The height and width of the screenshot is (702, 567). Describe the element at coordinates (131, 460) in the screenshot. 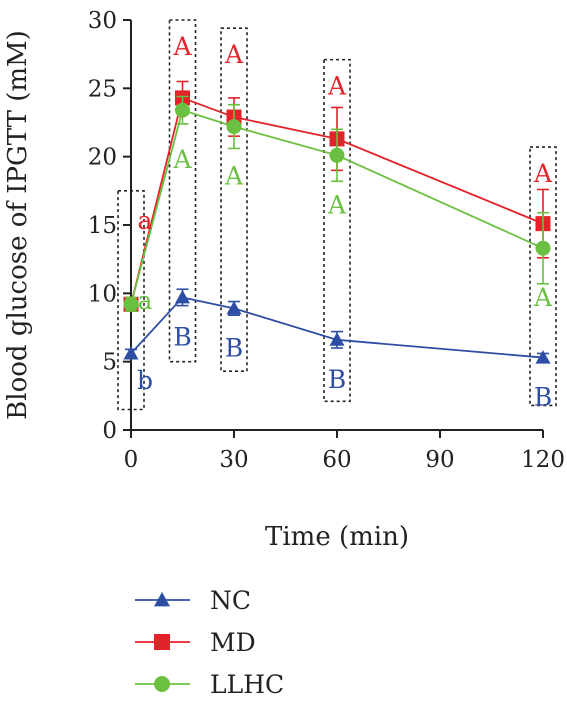

I see `x-tick-label: 0` at that location.